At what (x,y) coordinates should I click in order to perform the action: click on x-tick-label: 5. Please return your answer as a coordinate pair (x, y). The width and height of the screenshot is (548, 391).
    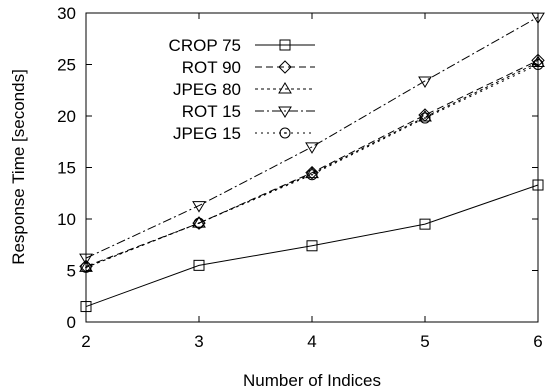
    Looking at the image, I should click on (424, 341).